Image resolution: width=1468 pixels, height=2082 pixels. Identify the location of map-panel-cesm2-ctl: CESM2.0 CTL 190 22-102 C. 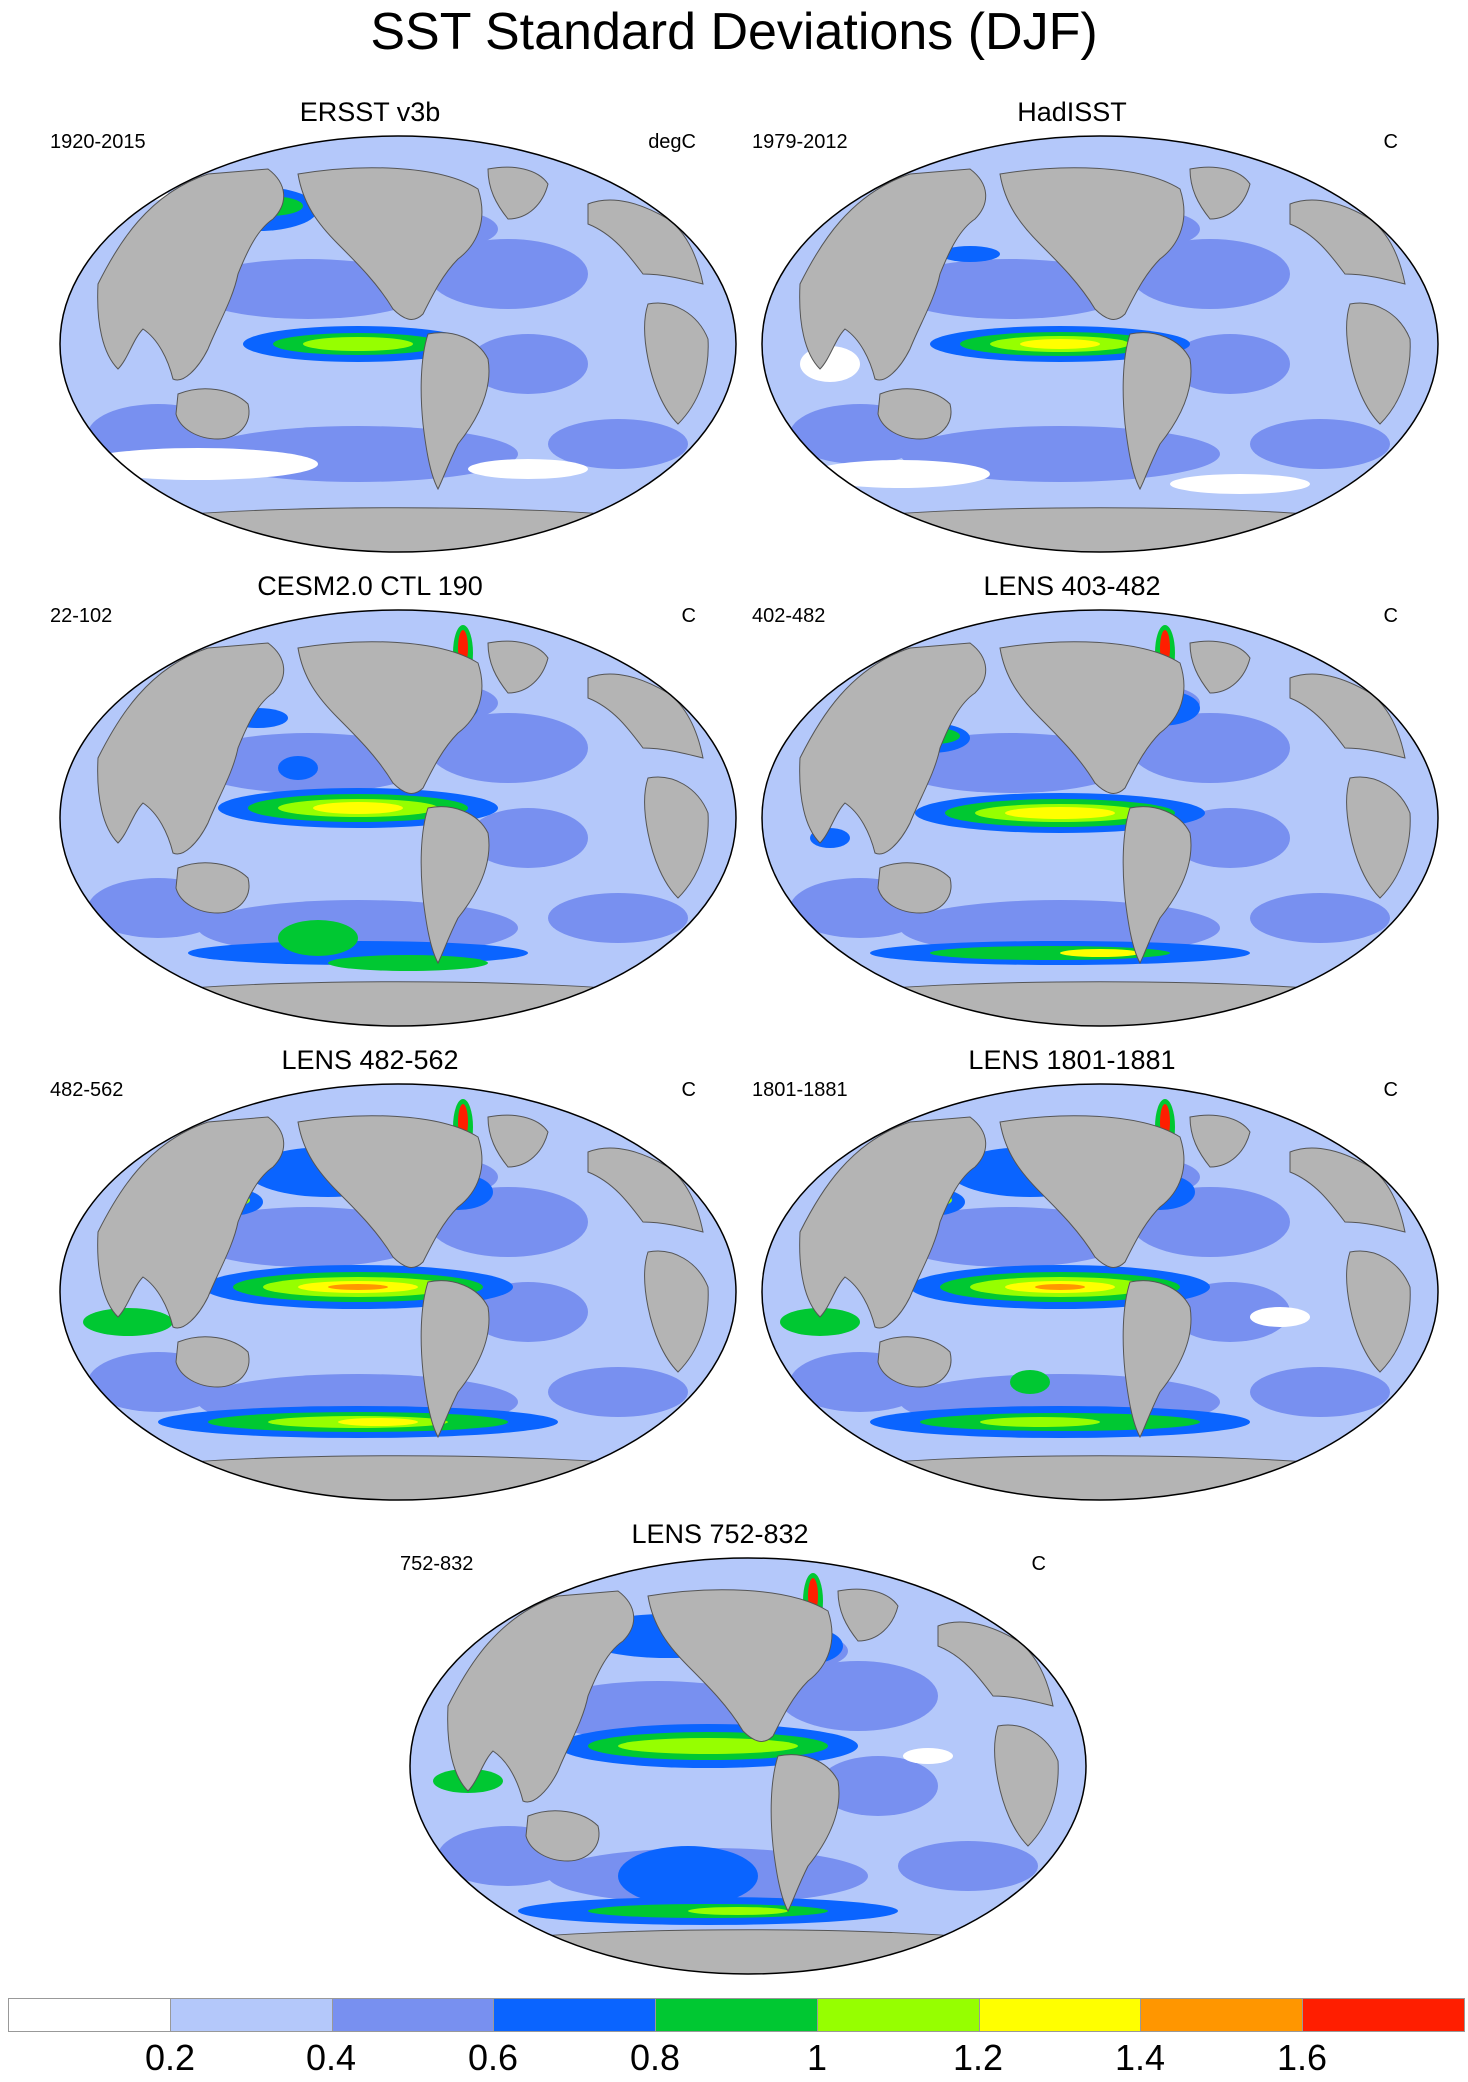
(378, 798).